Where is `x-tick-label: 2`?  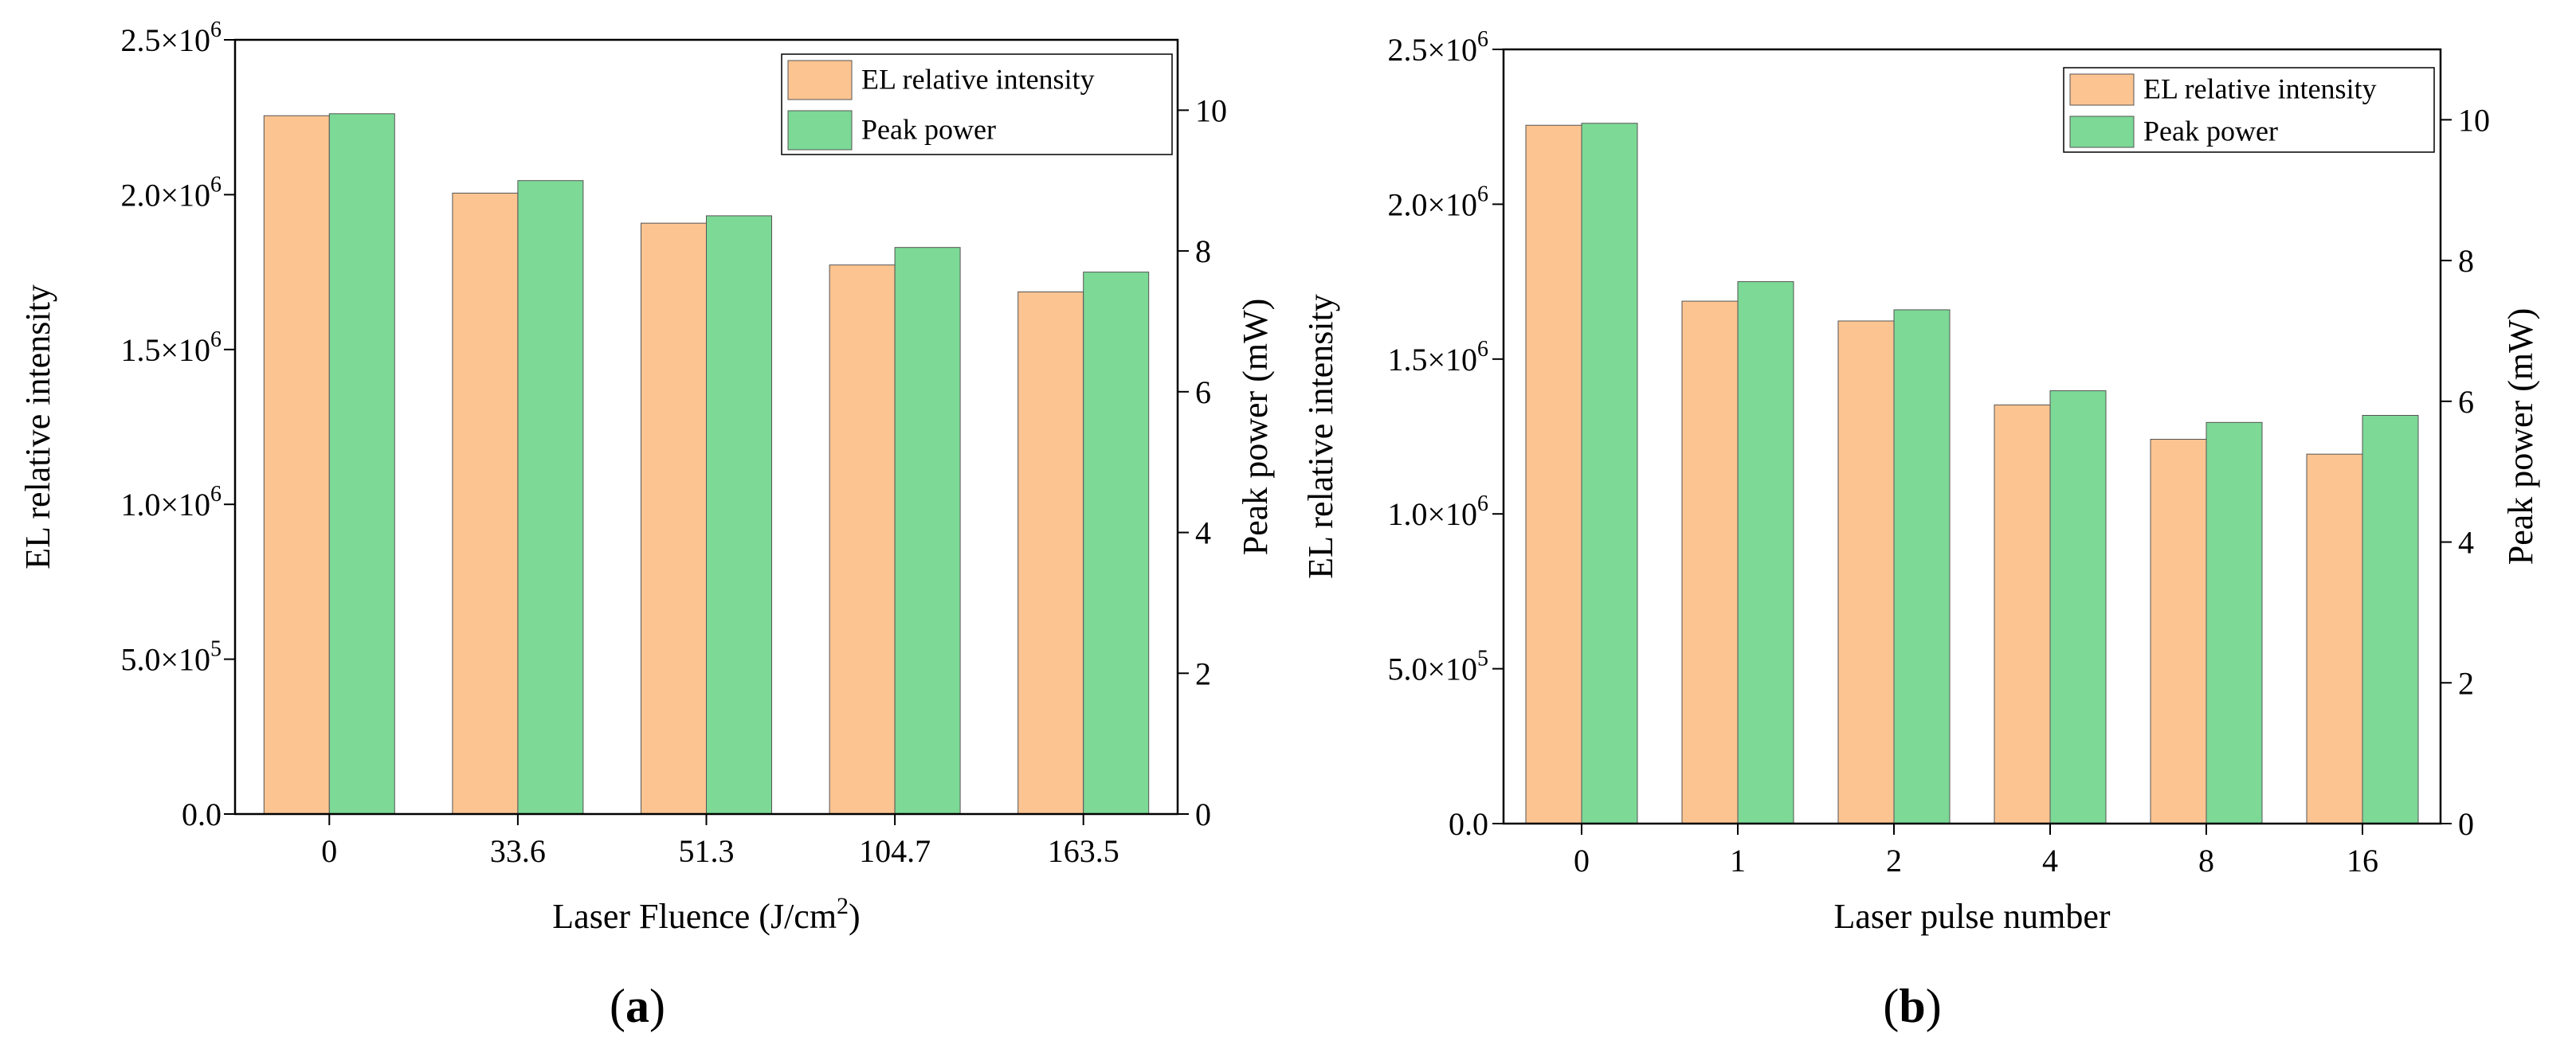 x-tick-label: 2 is located at coordinates (1894, 861).